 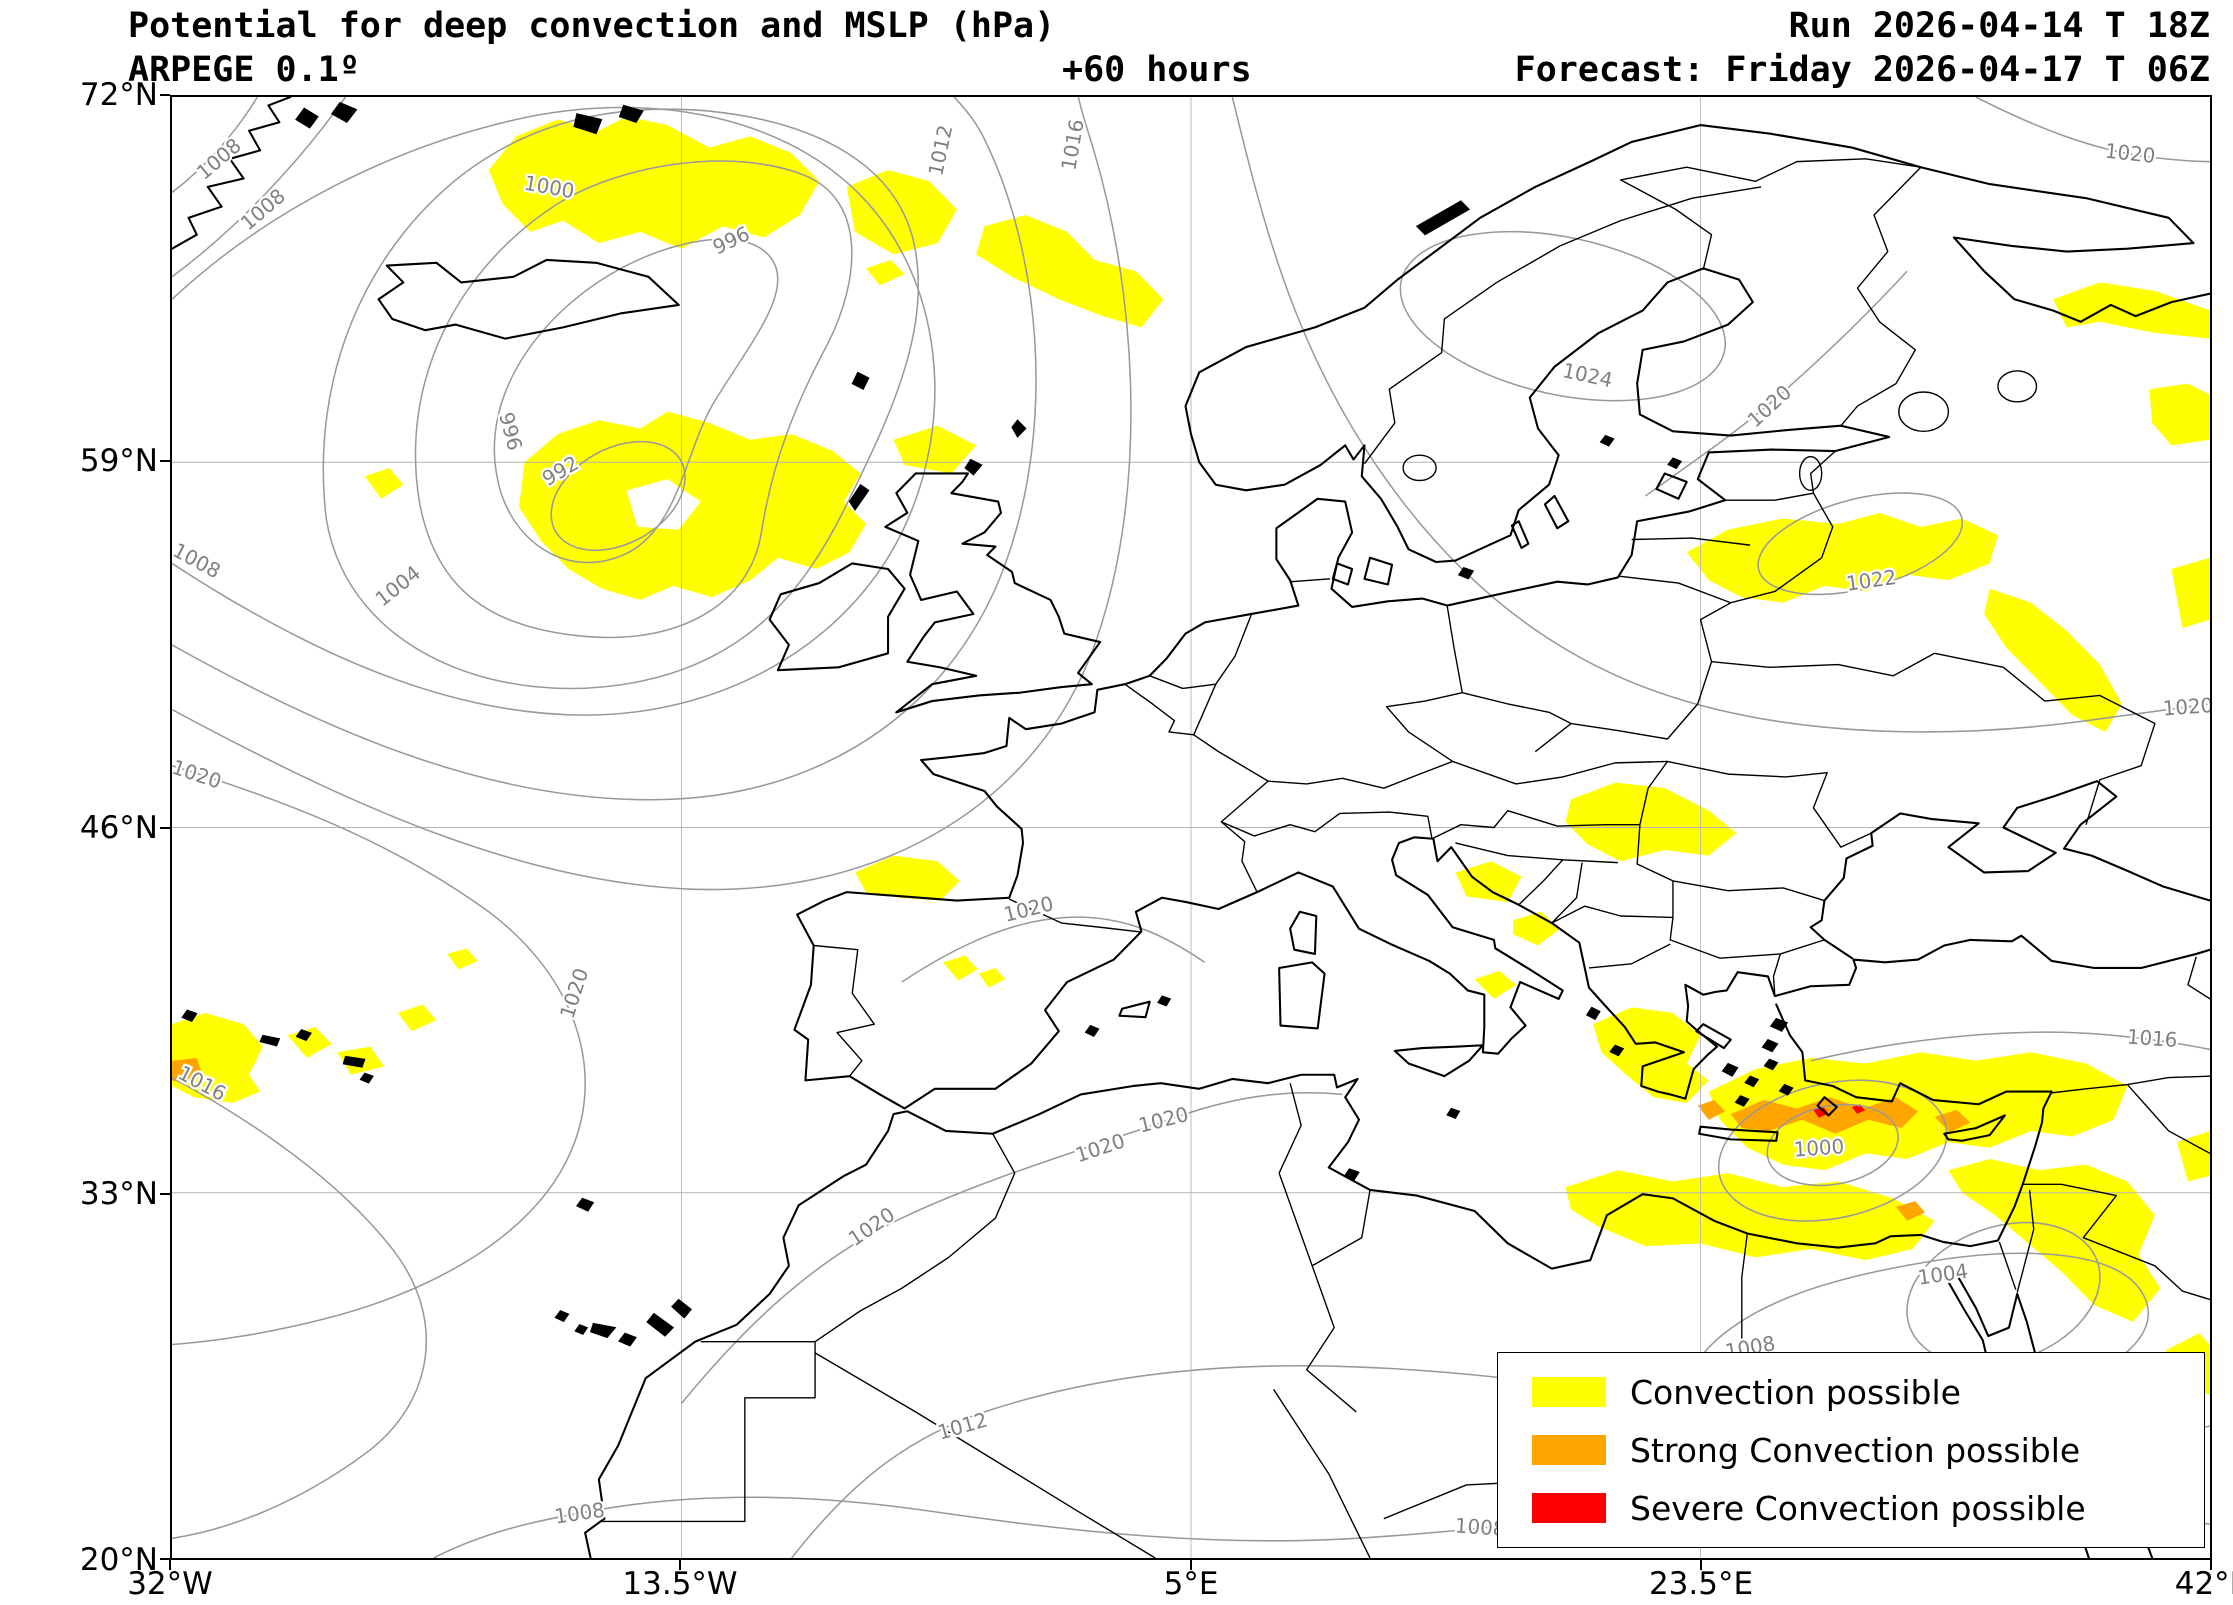 I want to click on legend-label: Convection possible, so click(x=1795, y=1392).